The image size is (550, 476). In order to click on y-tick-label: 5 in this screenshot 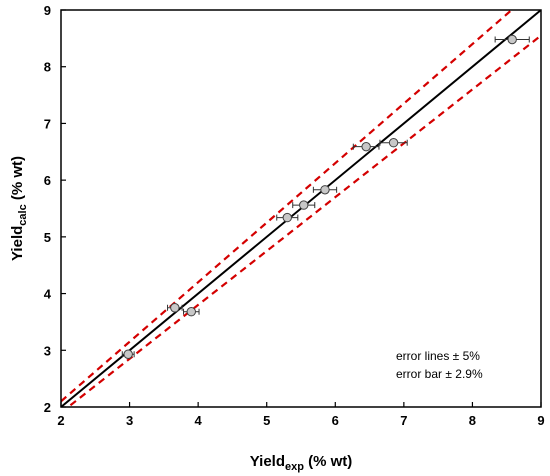, I will do `click(47, 237)`.